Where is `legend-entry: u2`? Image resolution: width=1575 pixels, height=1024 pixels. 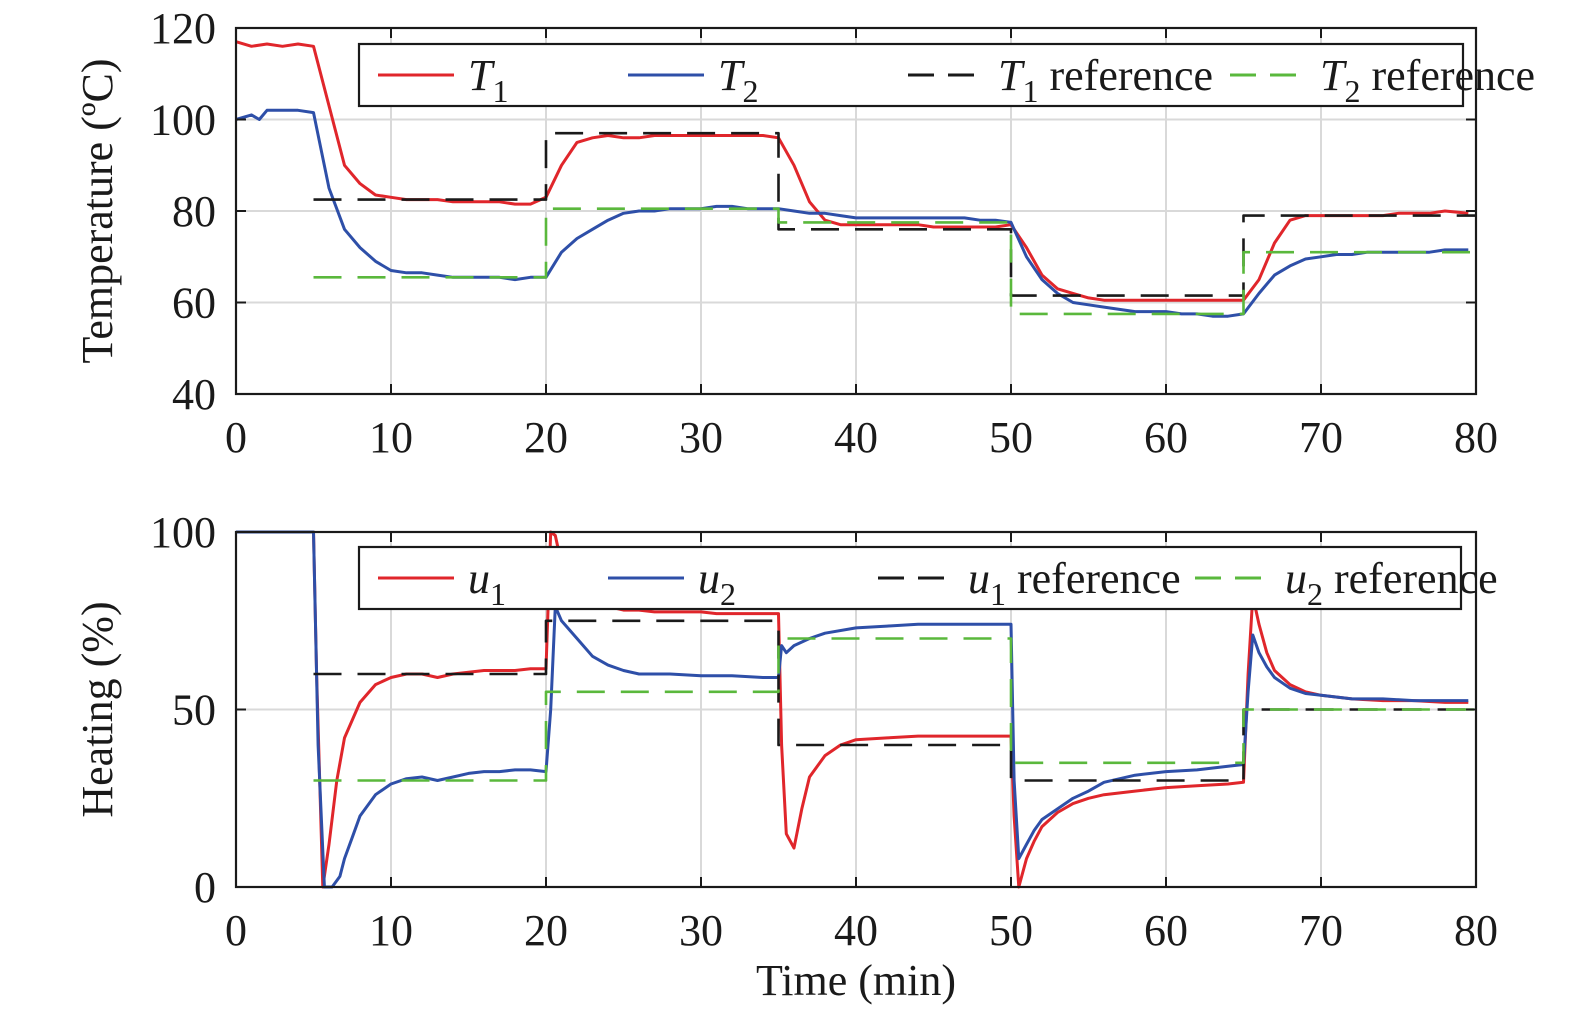 legend-entry: u2 is located at coordinates (717, 583).